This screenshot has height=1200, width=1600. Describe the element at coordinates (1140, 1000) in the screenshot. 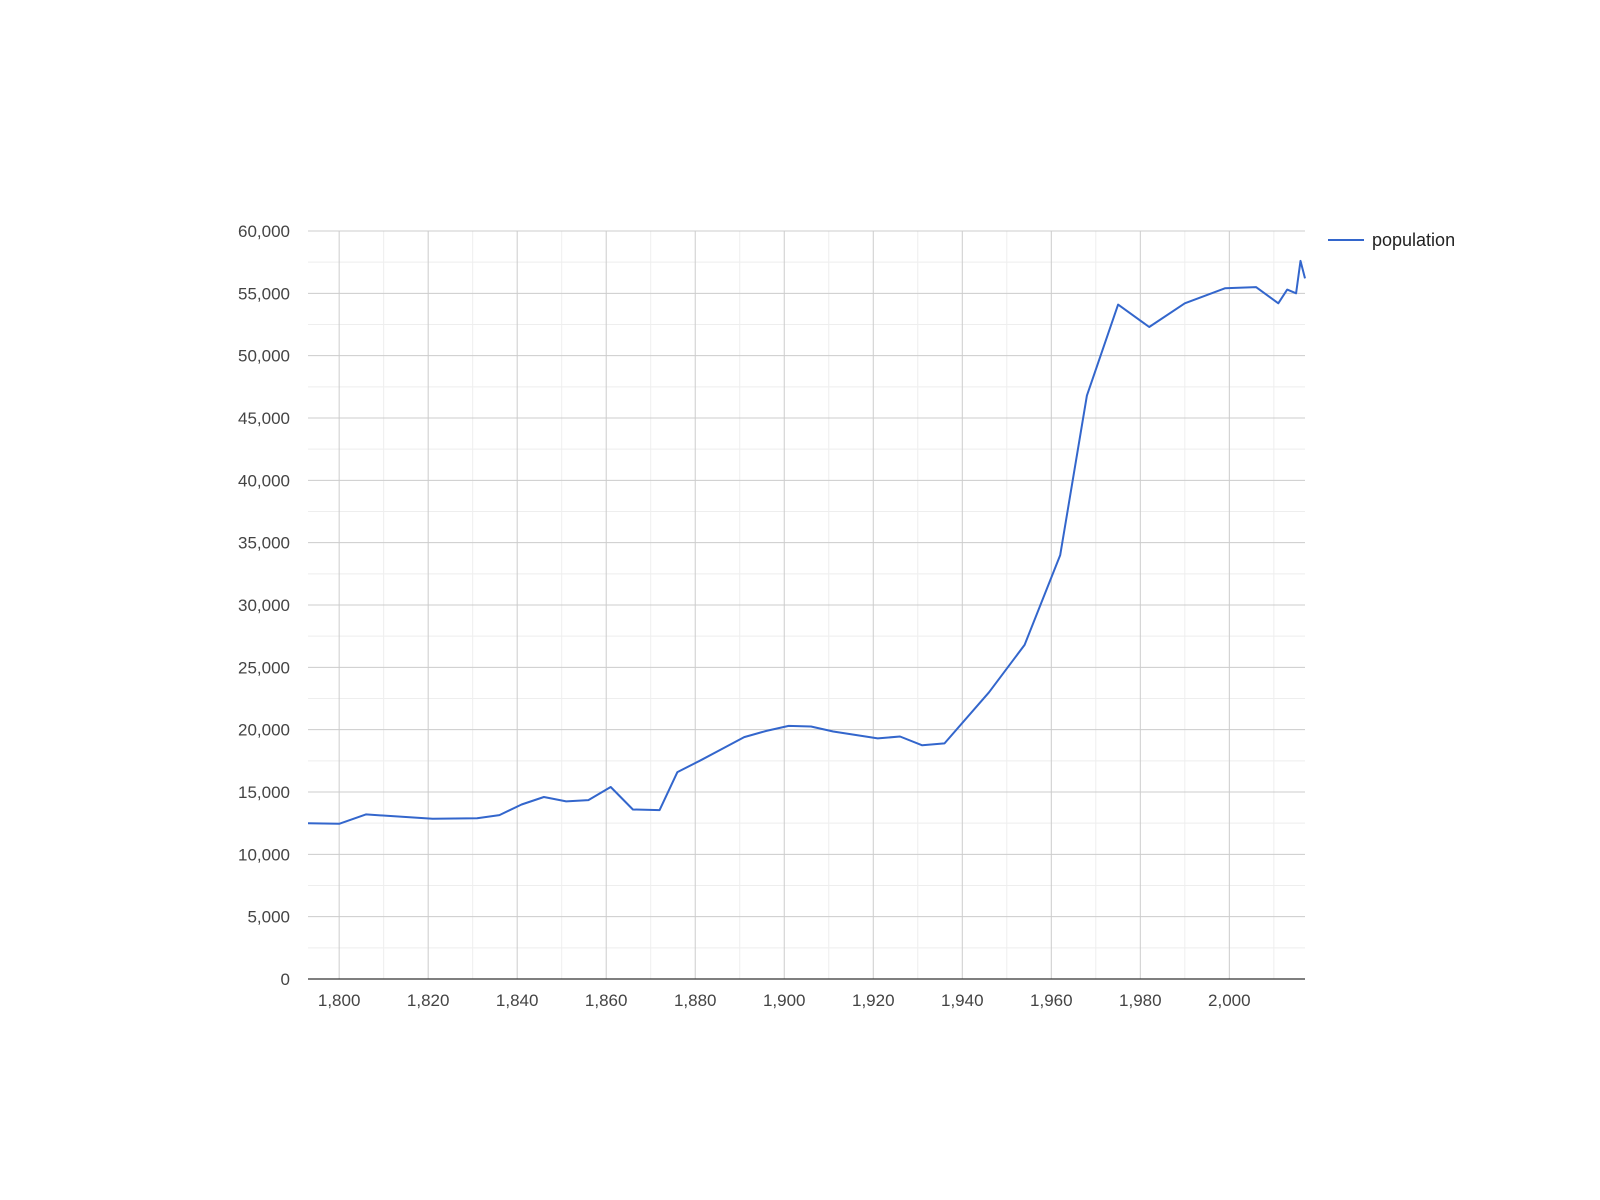

I see `x-tick-label: 1,980` at that location.